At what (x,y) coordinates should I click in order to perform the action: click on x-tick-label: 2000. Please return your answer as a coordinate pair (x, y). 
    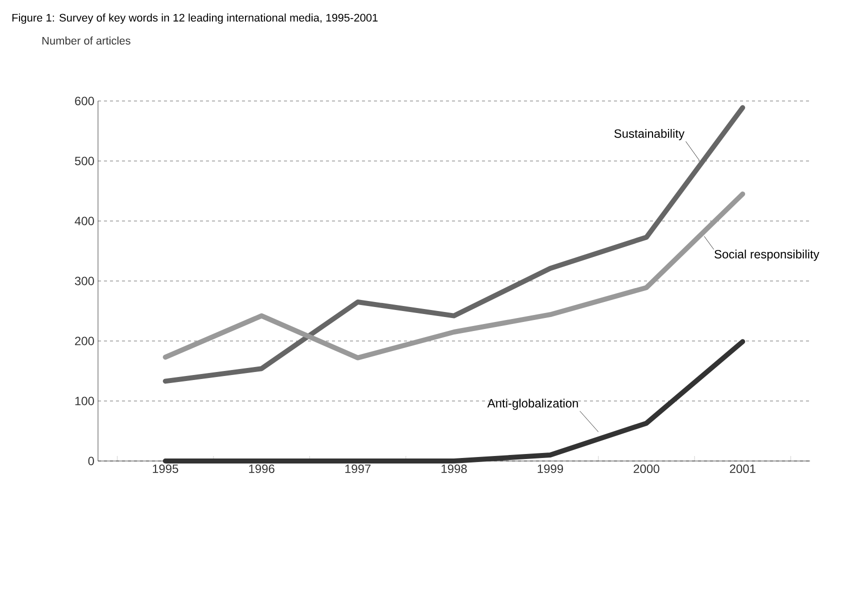
    Looking at the image, I should click on (647, 469).